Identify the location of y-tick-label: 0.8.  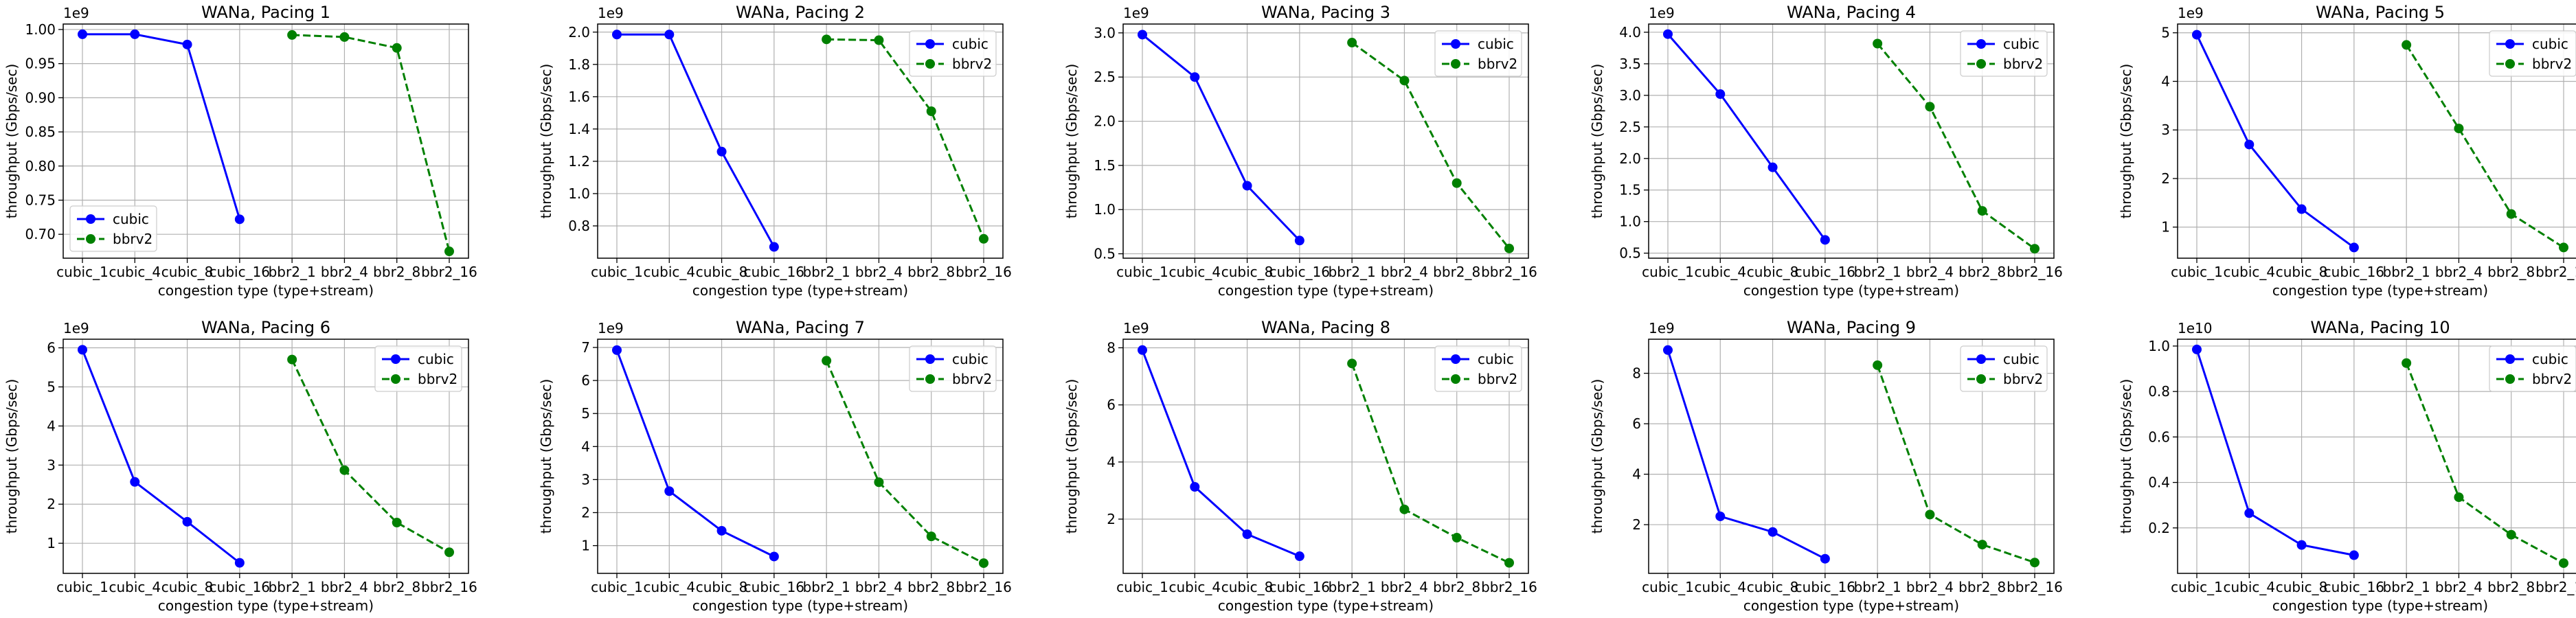
(579, 226).